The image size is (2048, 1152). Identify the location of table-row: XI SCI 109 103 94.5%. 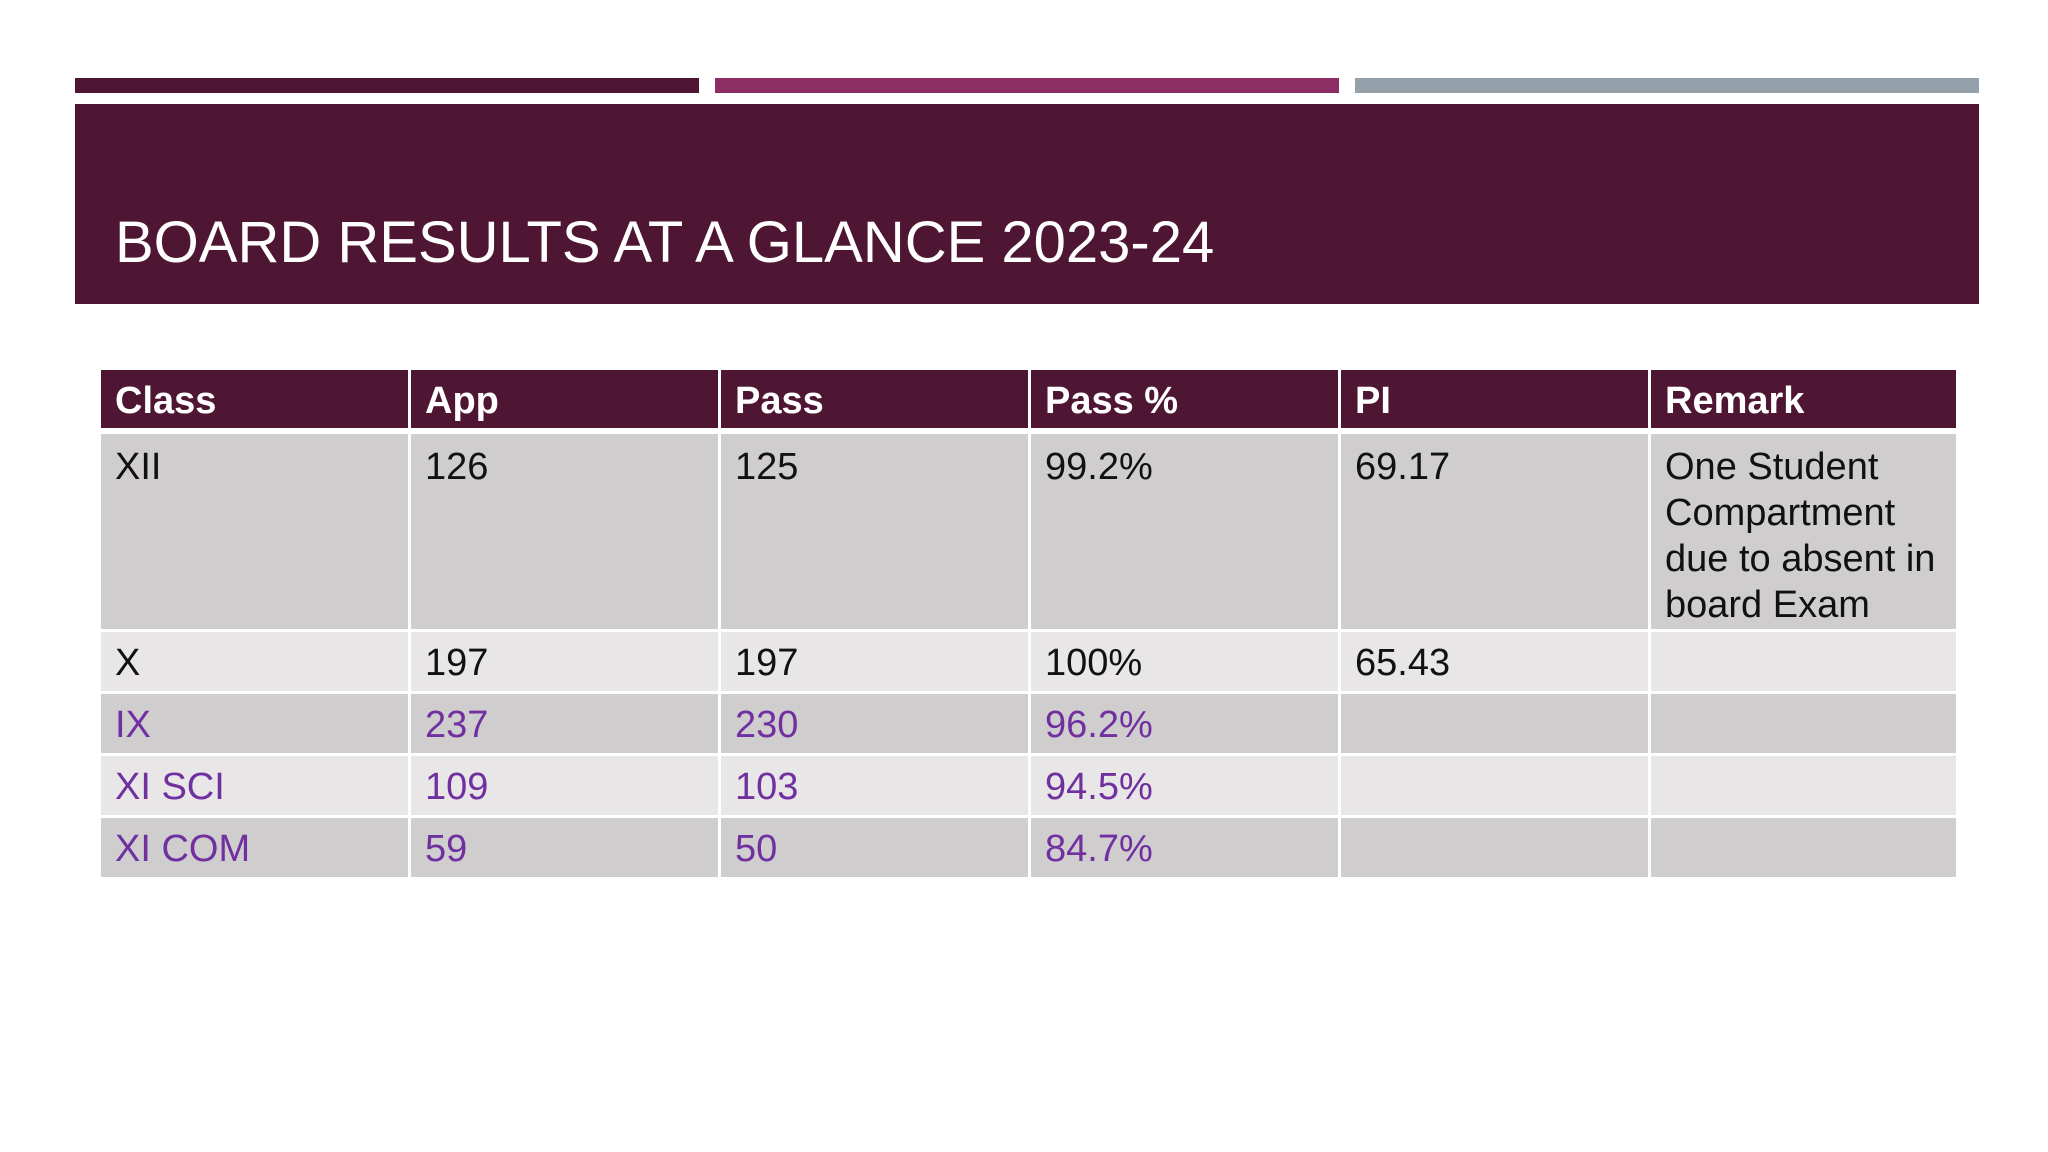
(1028, 785).